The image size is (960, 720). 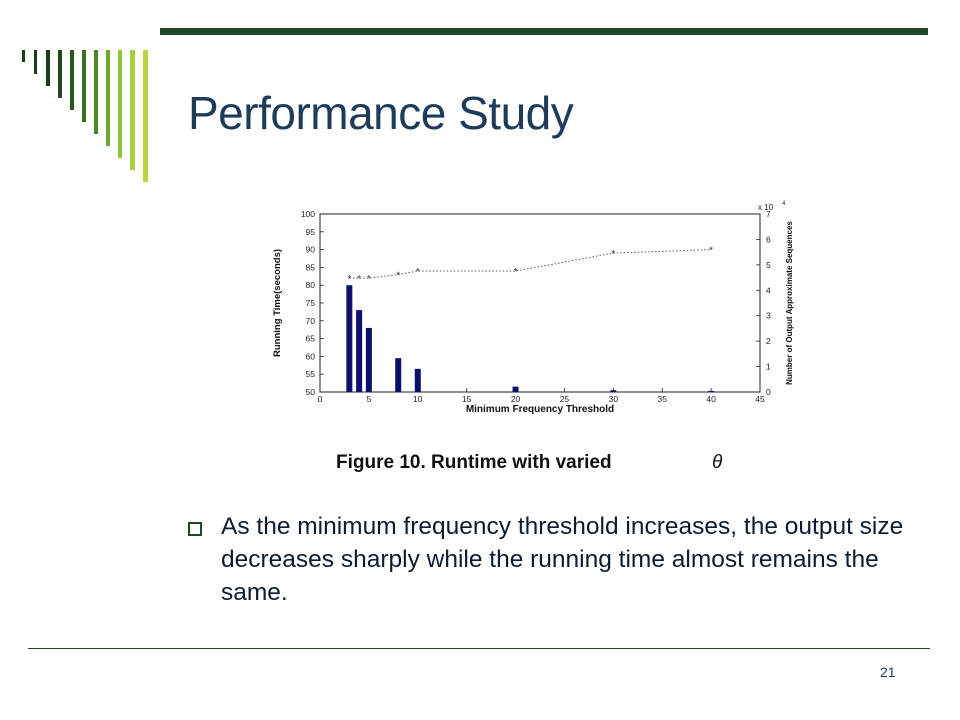 What do you see at coordinates (311, 303) in the screenshot?
I see `y-tick-label: 75` at bounding box center [311, 303].